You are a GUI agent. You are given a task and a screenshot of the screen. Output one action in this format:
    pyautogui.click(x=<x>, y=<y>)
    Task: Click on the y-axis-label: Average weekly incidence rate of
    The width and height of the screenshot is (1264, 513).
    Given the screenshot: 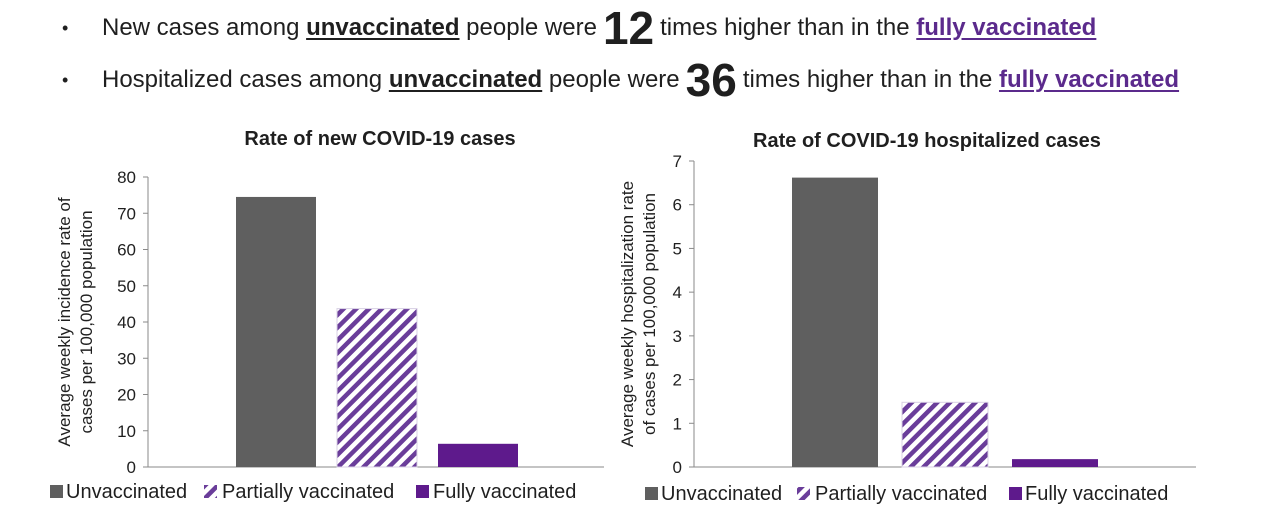 What is the action you would take?
    pyautogui.click(x=64, y=321)
    